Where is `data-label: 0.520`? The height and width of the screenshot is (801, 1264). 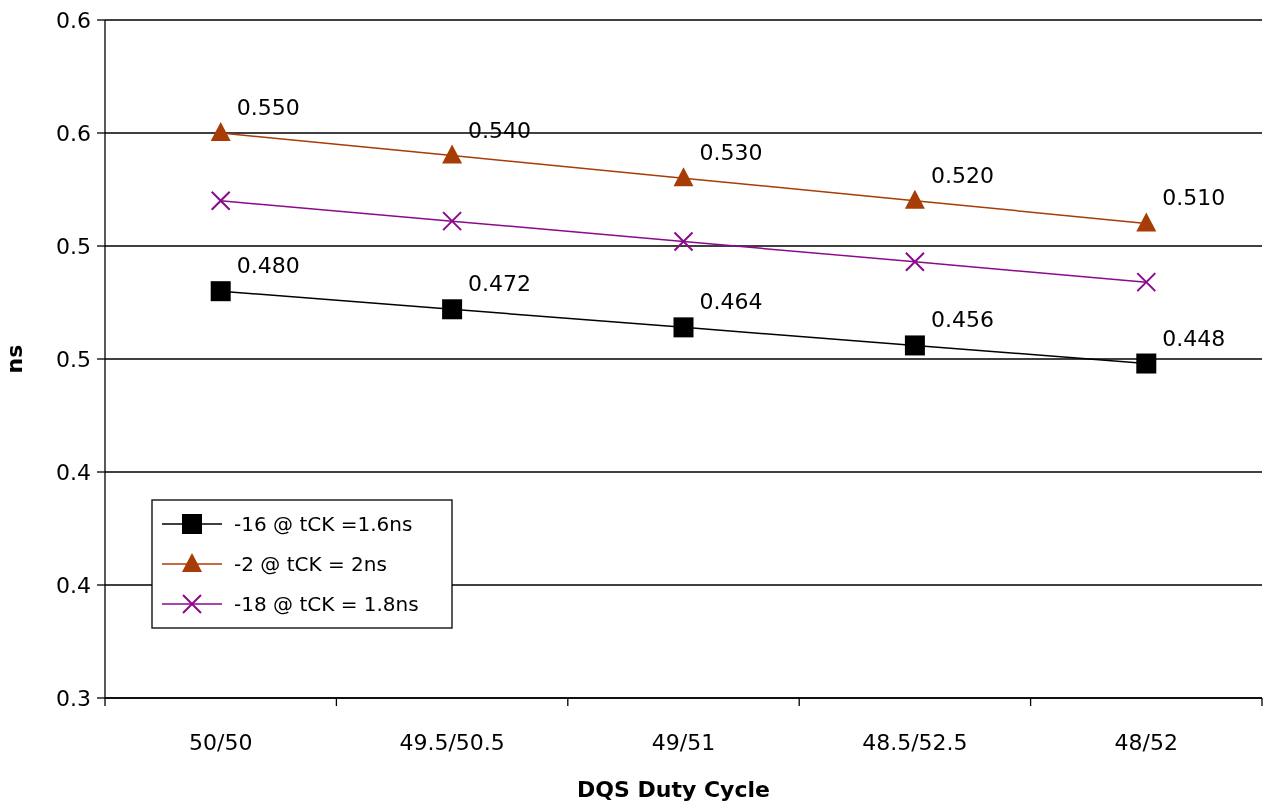
data-label: 0.520 is located at coordinates (962, 175).